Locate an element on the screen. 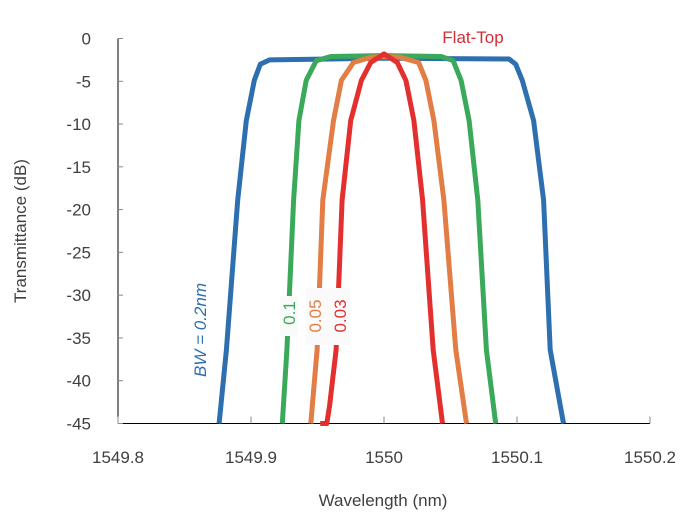 Image resolution: width=683 pixels, height=514 pixels. y-tick-label: 0 is located at coordinates (86, 39).